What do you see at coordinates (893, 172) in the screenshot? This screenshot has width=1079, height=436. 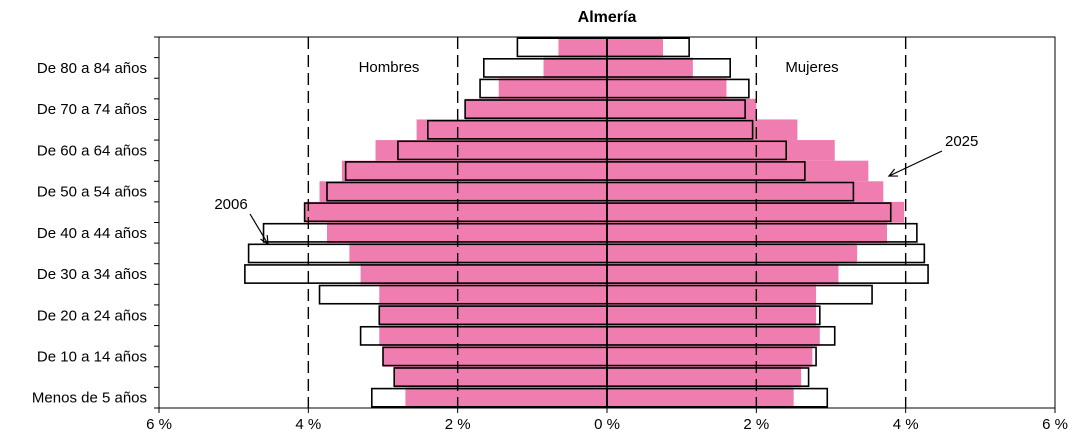 I see `annotation-2025-arrow-arrowhead` at bounding box center [893, 172].